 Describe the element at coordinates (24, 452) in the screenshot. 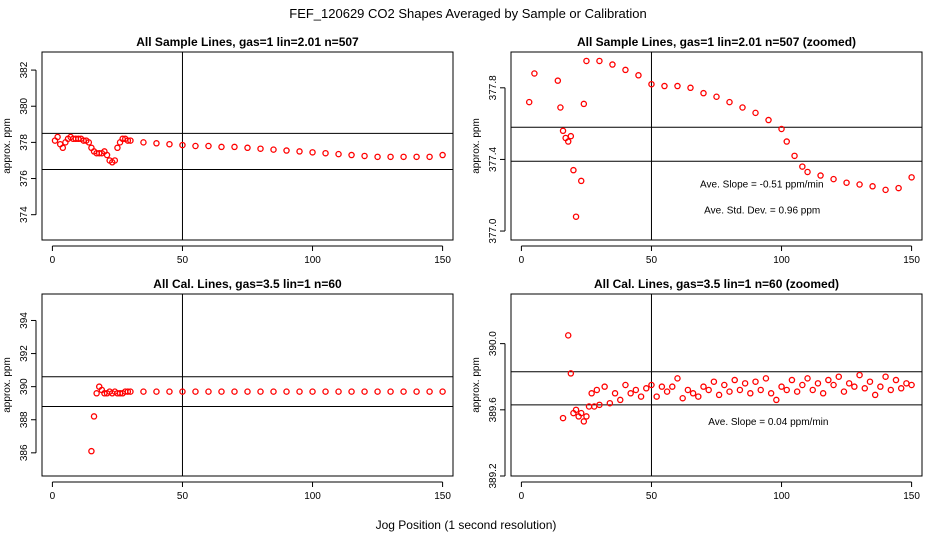

I see `y-tick-label: 386` at that location.